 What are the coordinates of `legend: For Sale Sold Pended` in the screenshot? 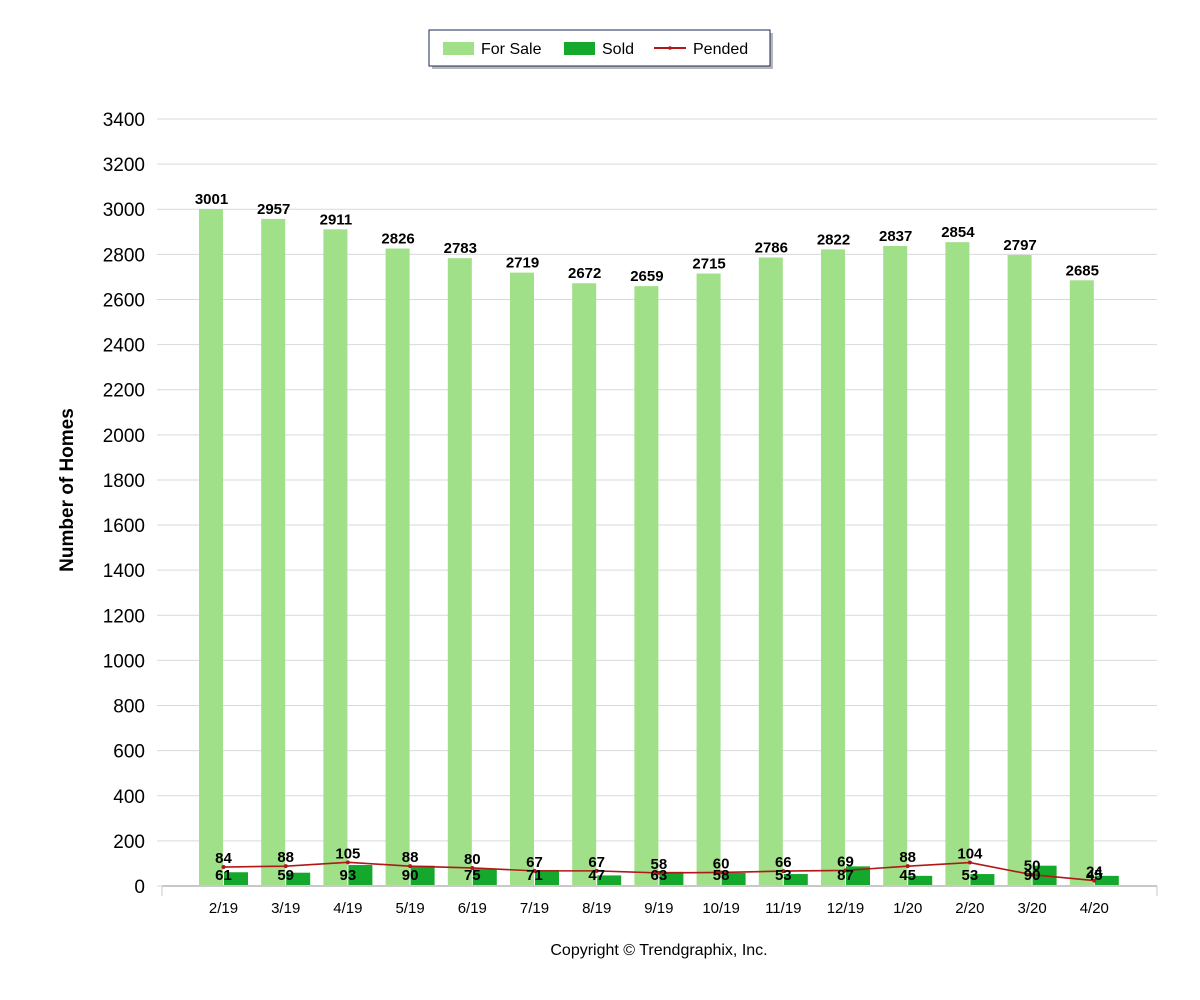 It's located at (600, 49).